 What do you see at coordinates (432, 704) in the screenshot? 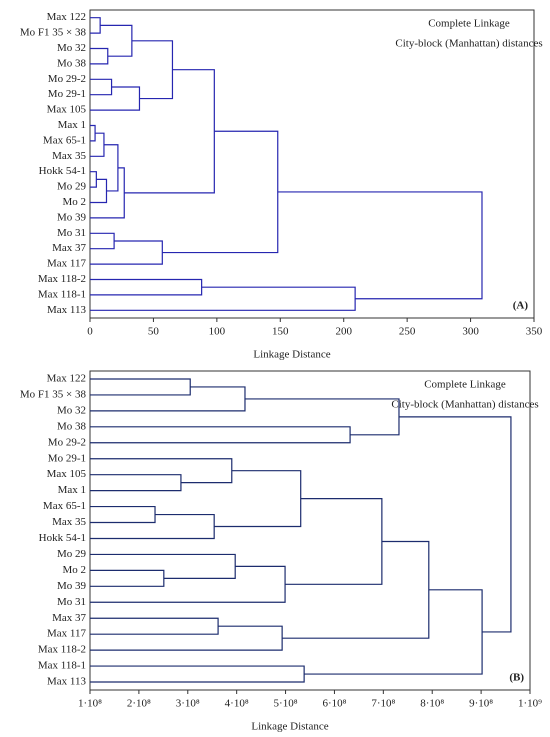
I see `x-tick-label: 8·10⁸` at bounding box center [432, 704].